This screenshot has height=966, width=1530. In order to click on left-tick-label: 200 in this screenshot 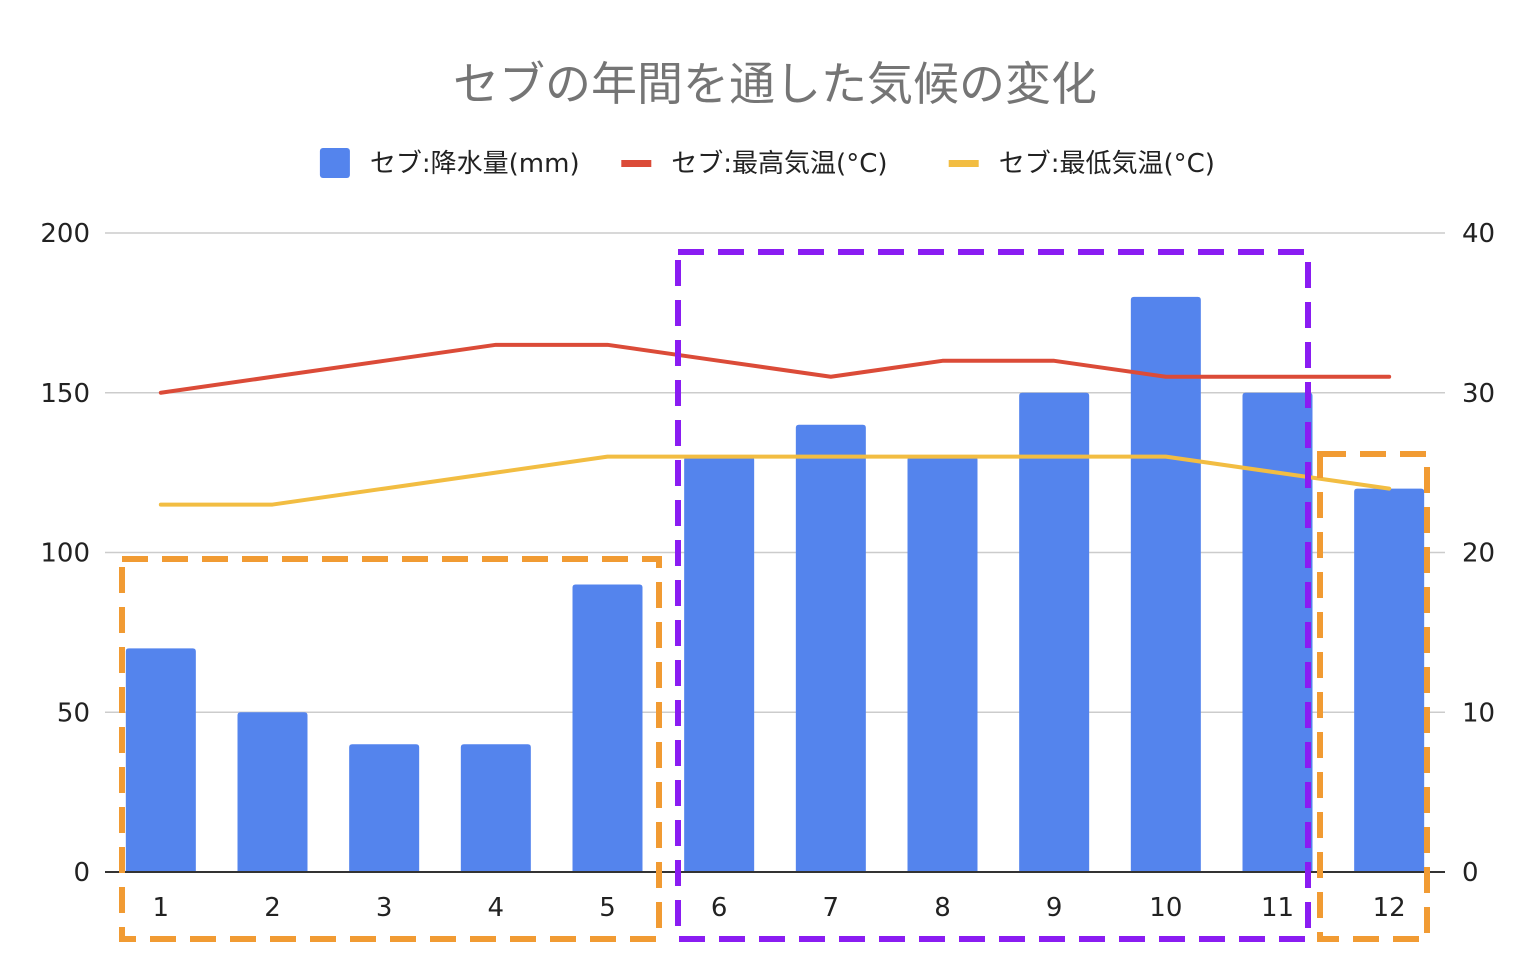, I will do `click(65, 234)`.